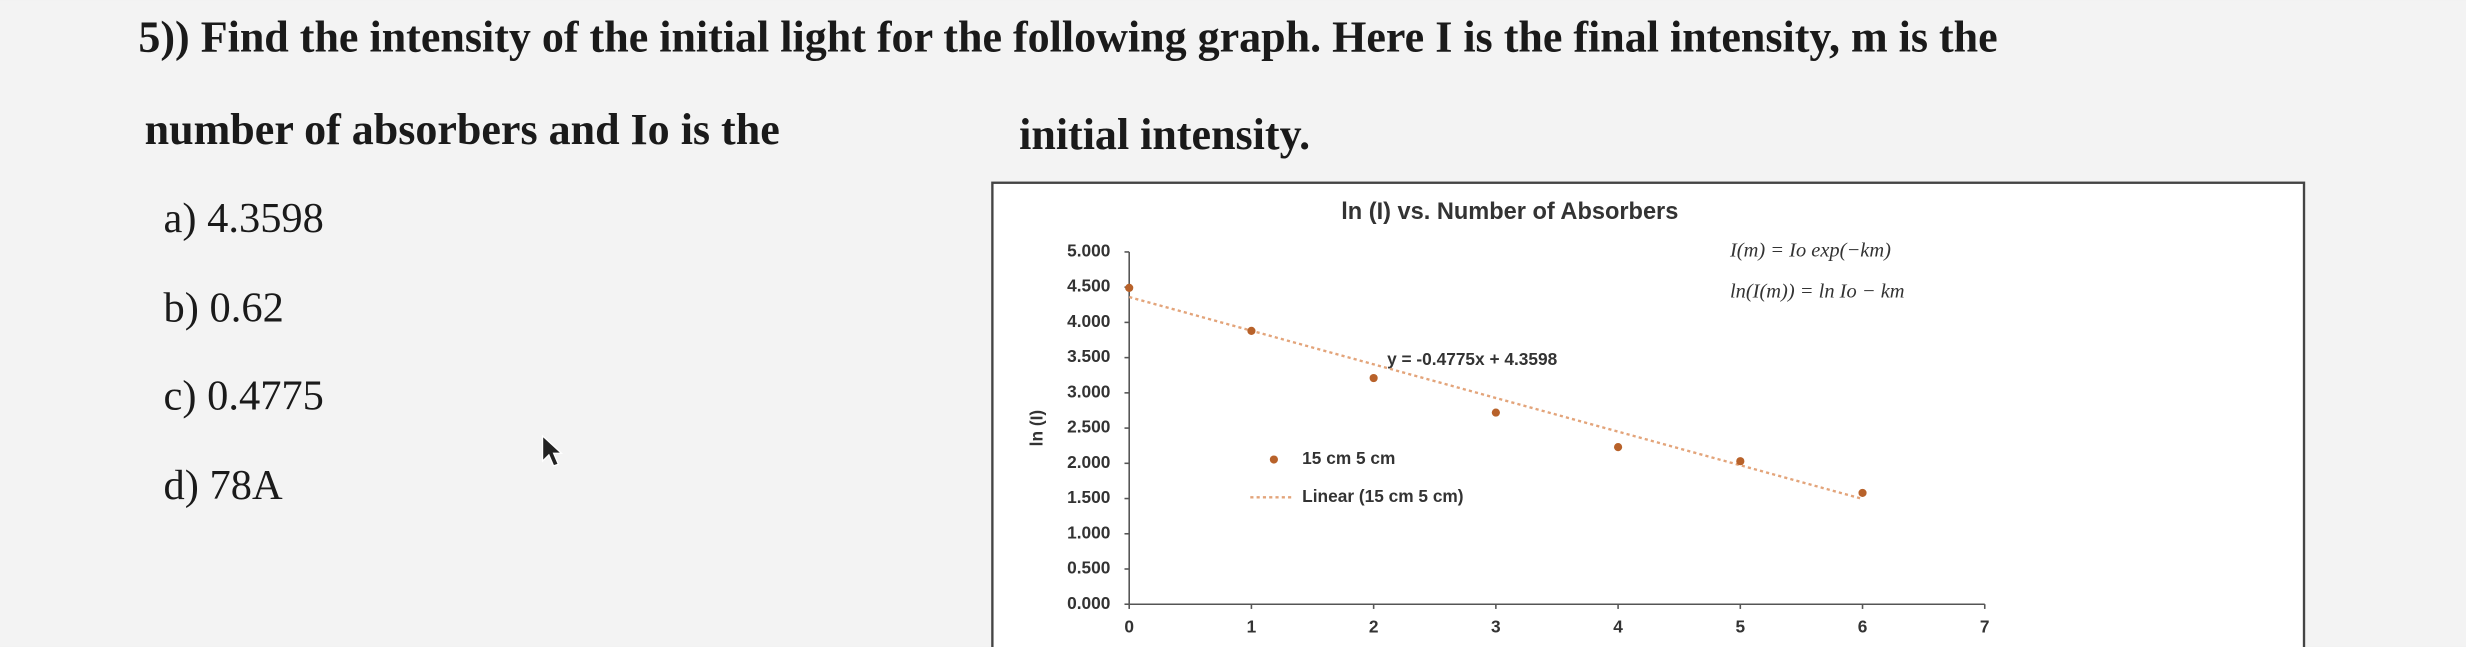 The width and height of the screenshot is (2466, 647). I want to click on y-tick-label: 5.000, so click(1088, 251).